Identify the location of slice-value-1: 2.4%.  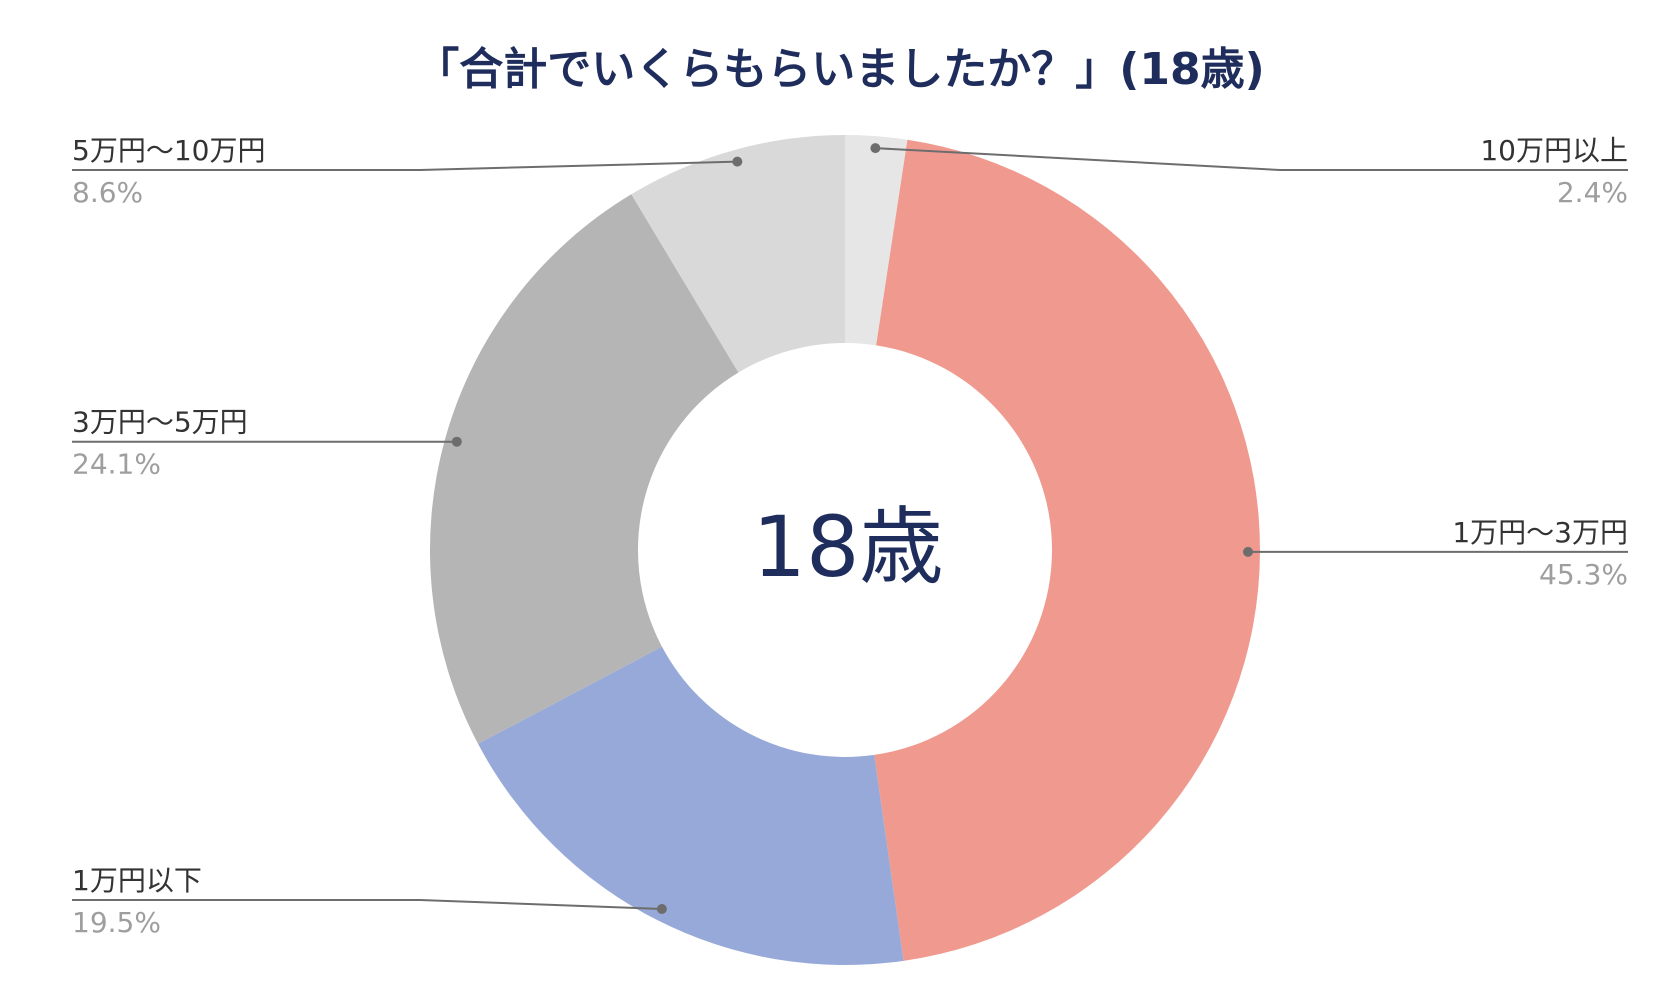
(1592, 192).